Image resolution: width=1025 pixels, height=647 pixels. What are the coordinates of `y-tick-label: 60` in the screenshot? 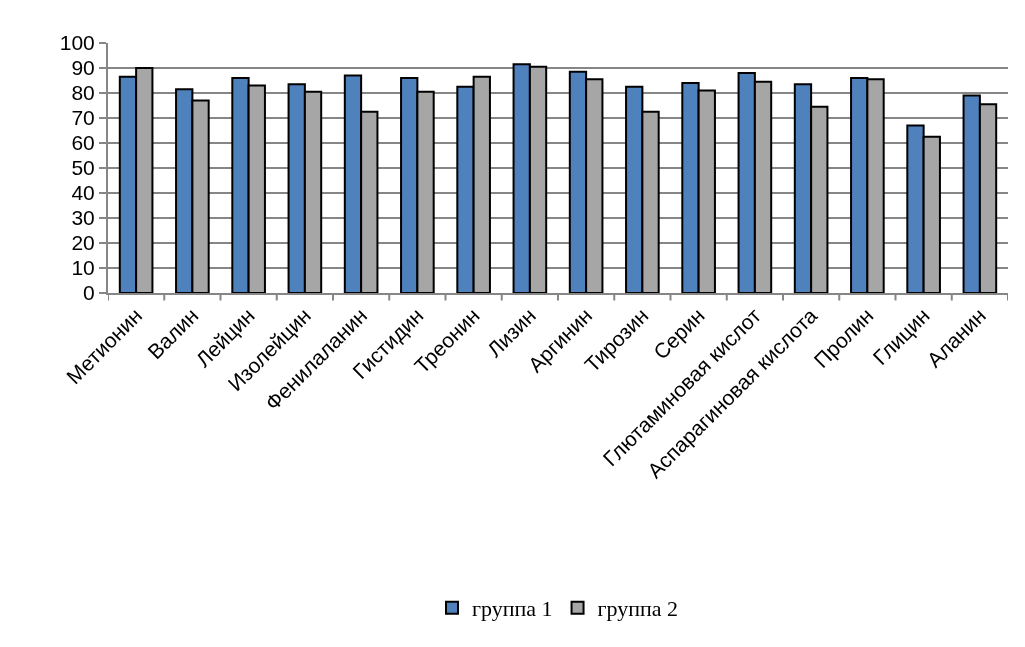 It's located at (83, 143).